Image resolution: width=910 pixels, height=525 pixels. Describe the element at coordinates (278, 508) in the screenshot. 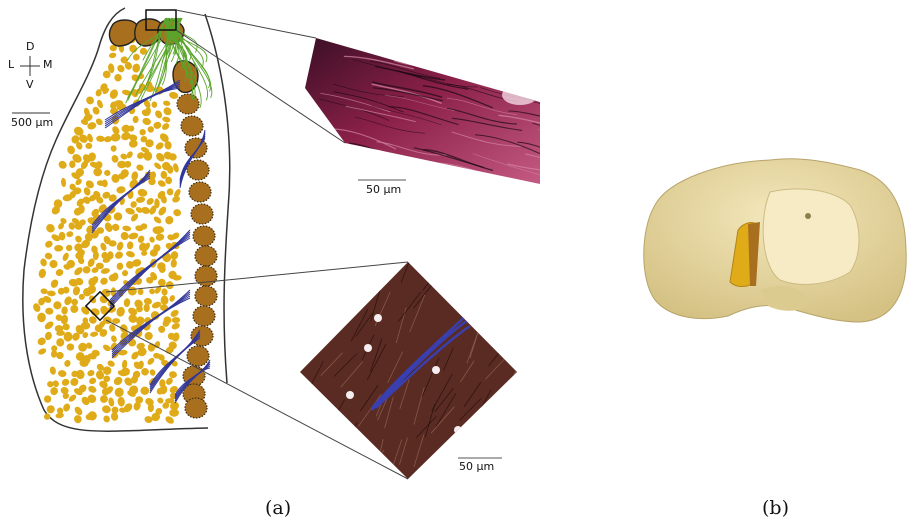

I see `panel-a-caption: (a)` at that location.